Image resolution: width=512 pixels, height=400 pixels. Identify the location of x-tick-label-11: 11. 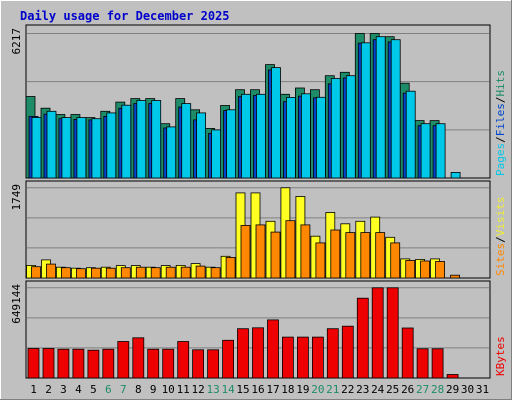
(183, 389).